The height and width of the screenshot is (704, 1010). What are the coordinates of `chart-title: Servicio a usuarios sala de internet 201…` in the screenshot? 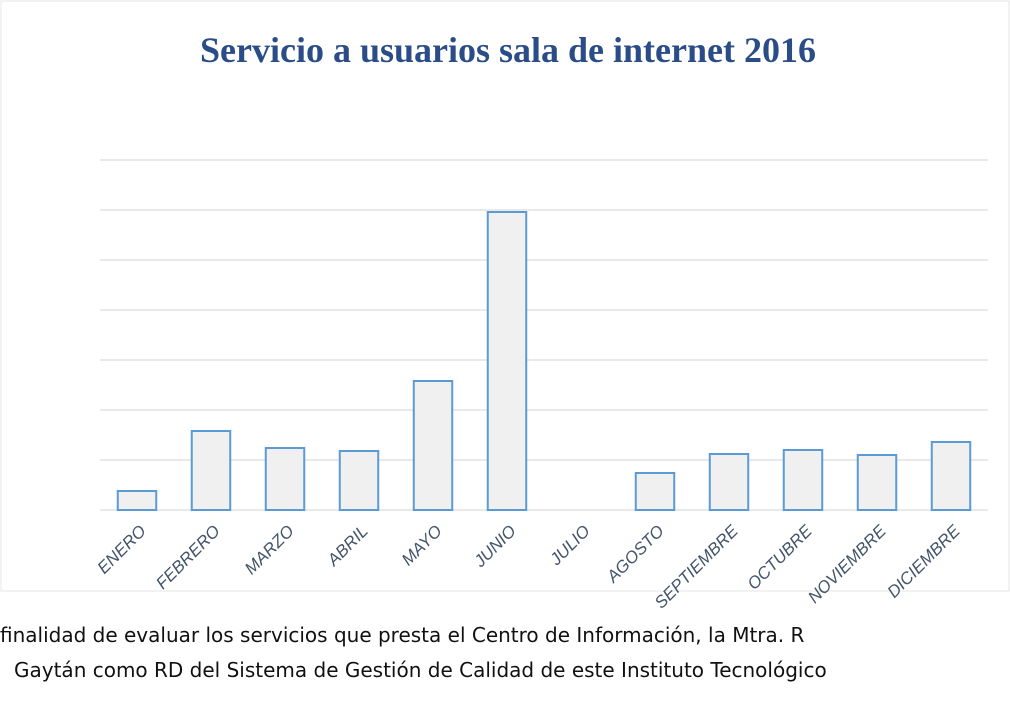 It's located at (508, 50).